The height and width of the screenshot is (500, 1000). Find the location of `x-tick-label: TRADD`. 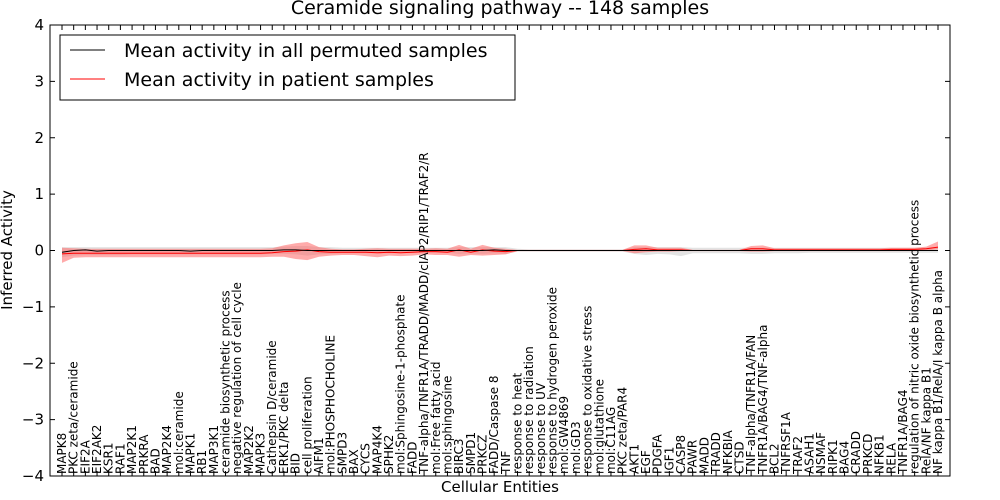

x-tick-label: TRADD is located at coordinates (716, 453).